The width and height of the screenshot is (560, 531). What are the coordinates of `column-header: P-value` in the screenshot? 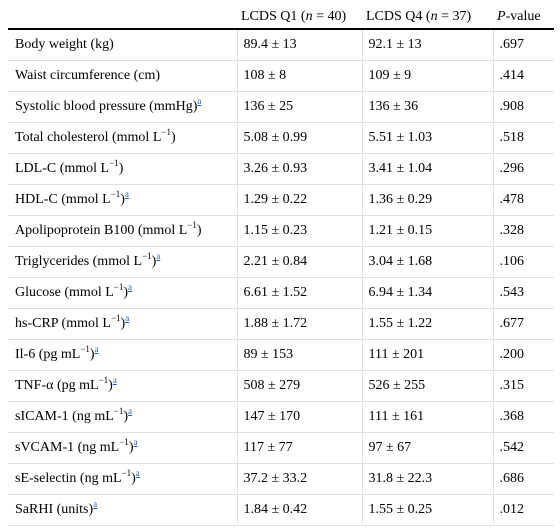 It's located at (523, 18).